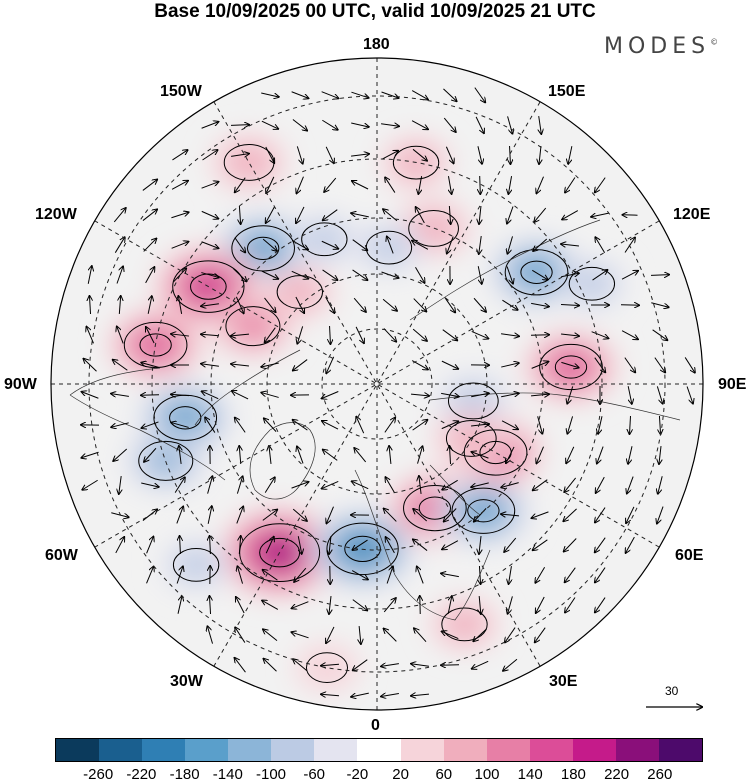 Image resolution: width=750 pixels, height=784 pixels. Describe the element at coordinates (185, 774) in the screenshot. I see `colorbar-tick-label: -180` at that location.